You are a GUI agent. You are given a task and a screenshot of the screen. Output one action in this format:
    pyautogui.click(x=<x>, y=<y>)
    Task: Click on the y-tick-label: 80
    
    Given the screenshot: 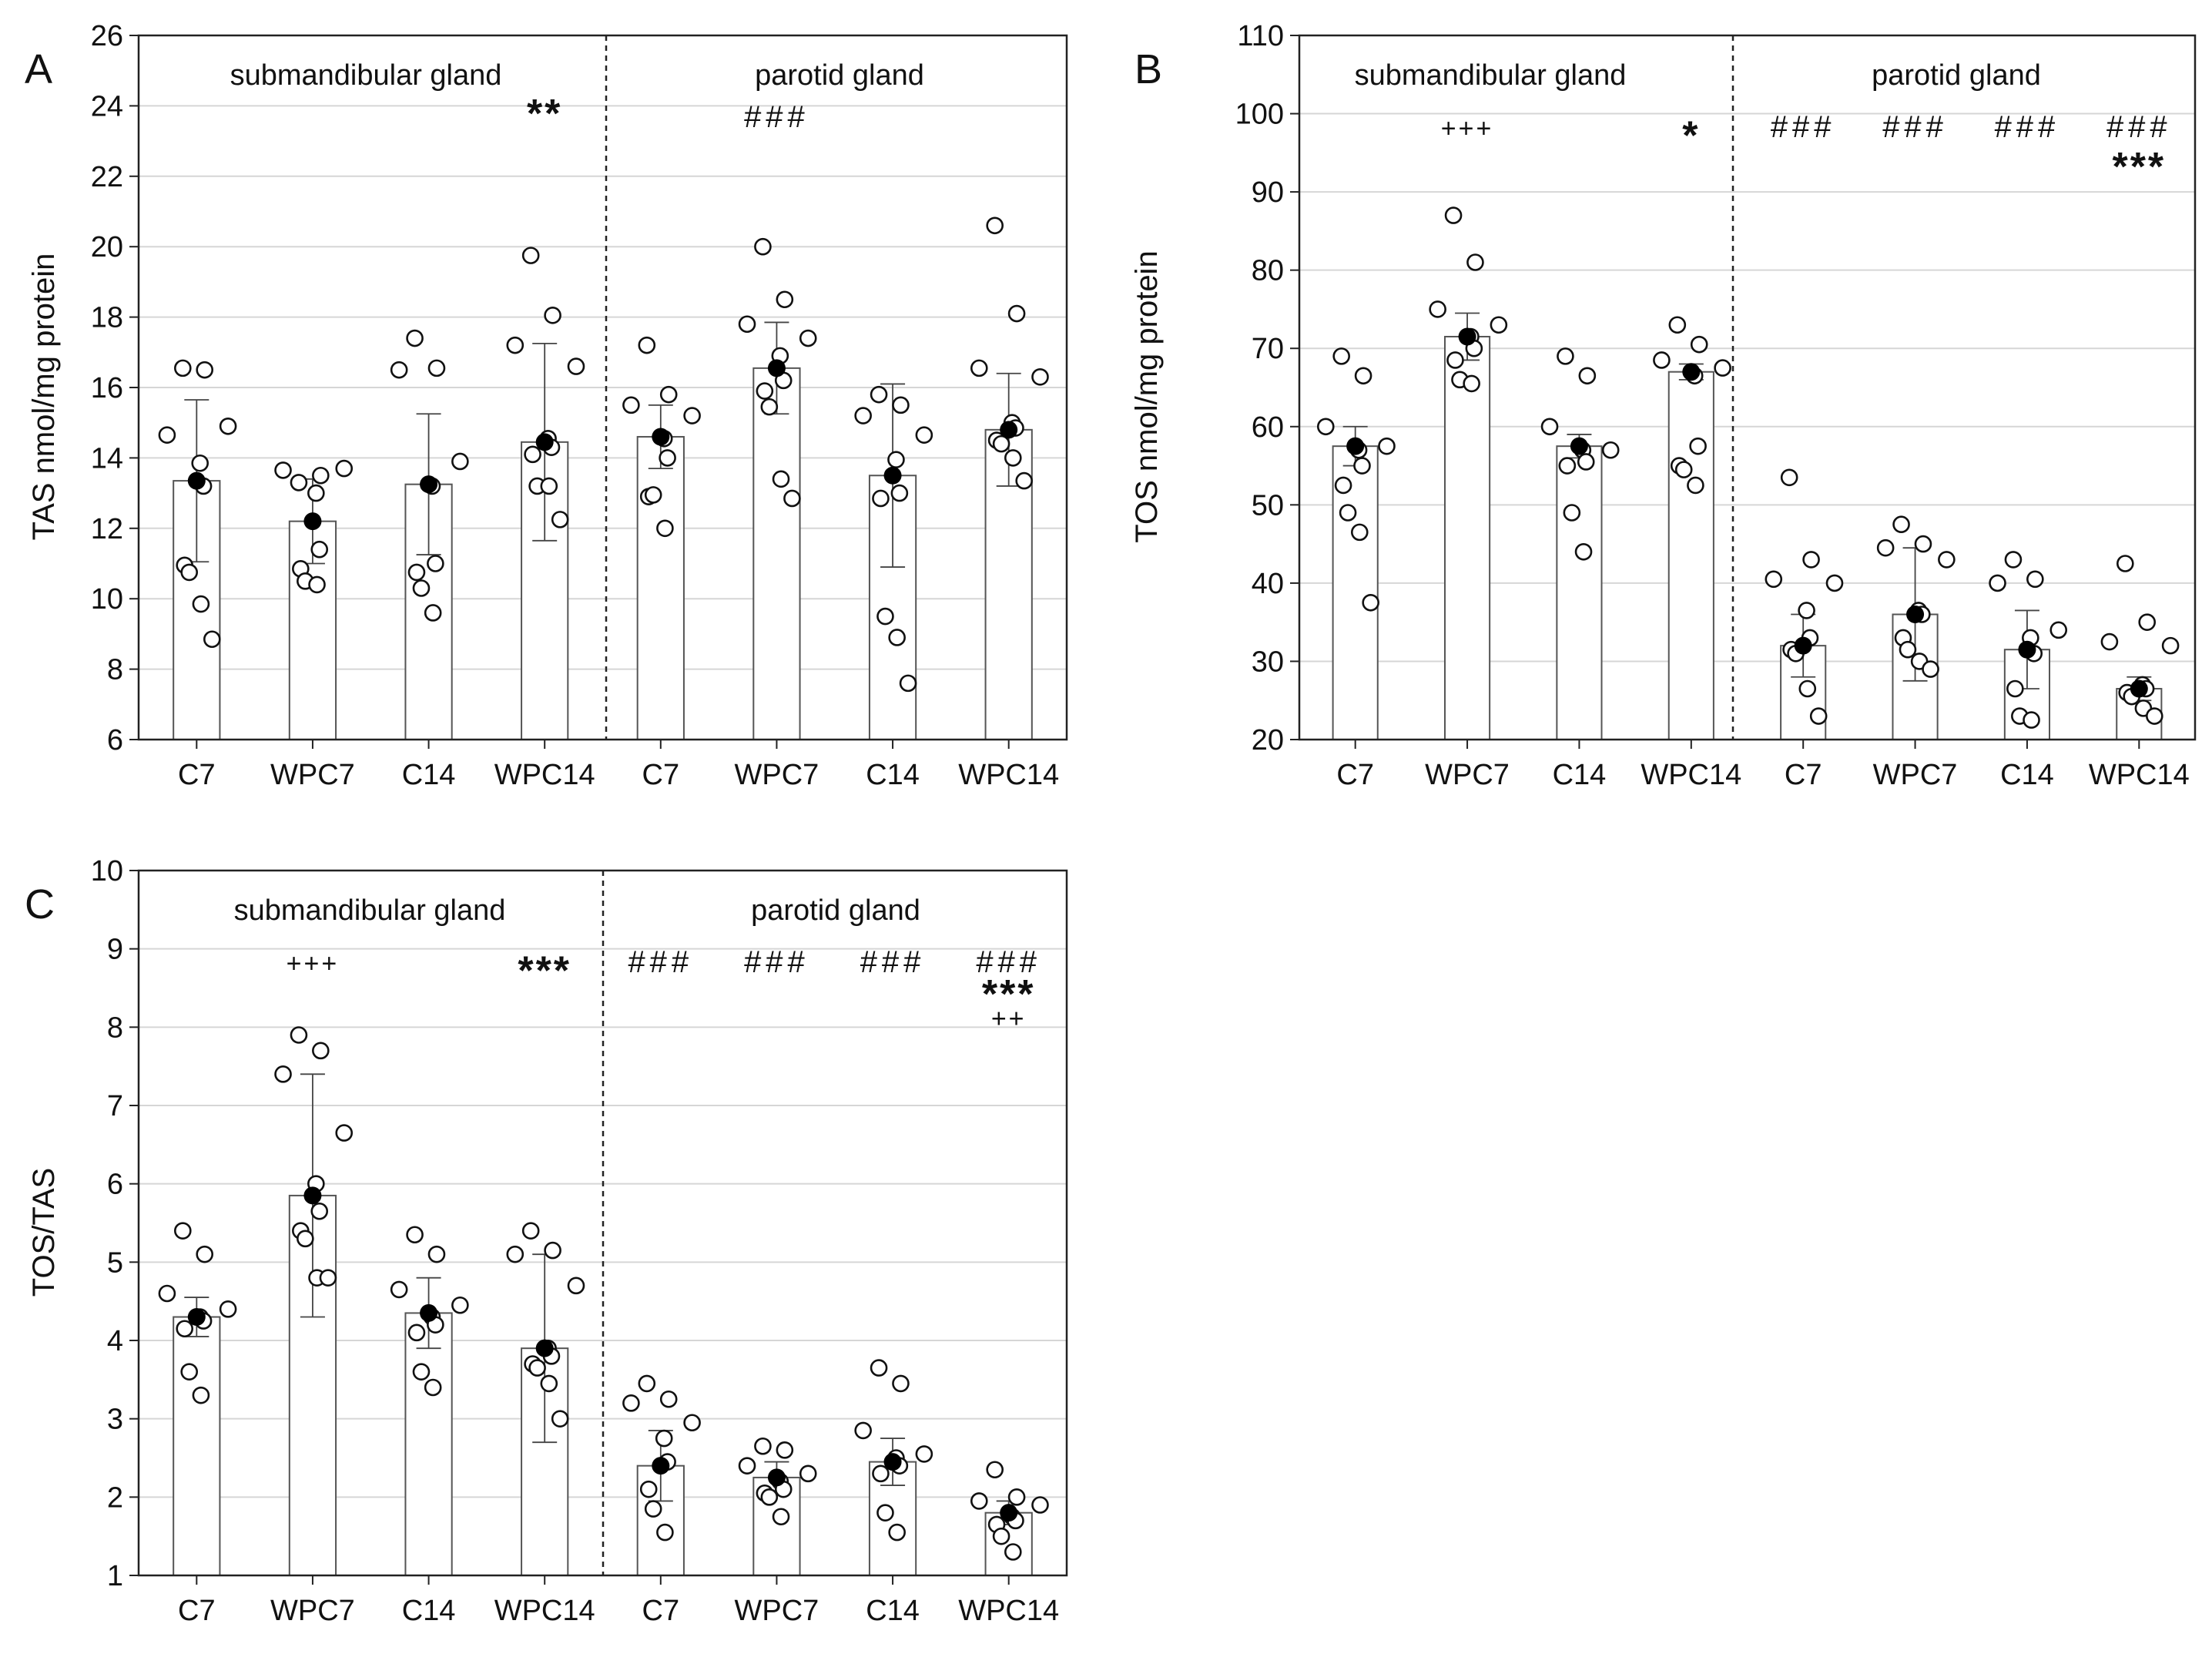 What is the action you would take?
    pyautogui.click(x=1268, y=271)
    